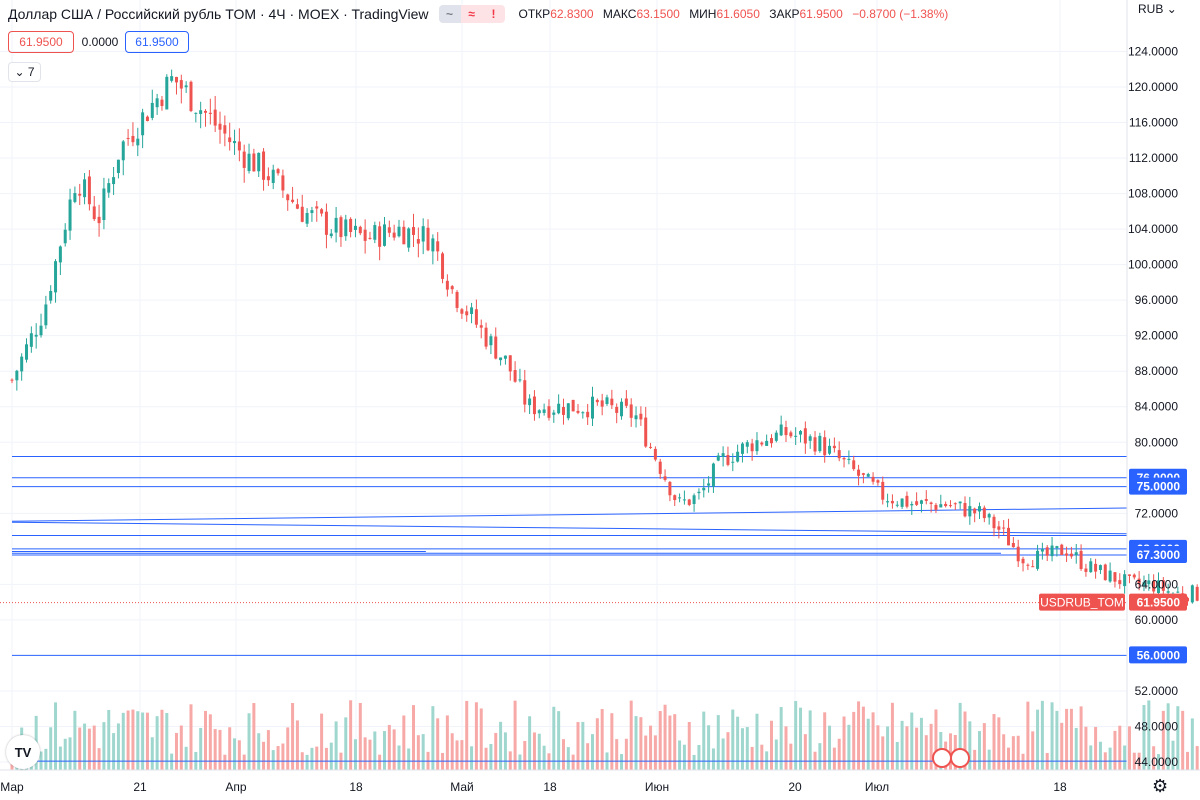 The image size is (1200, 800). What do you see at coordinates (24, 72) in the screenshot?
I see `indicators-toggle: ⌄ 7` at bounding box center [24, 72].